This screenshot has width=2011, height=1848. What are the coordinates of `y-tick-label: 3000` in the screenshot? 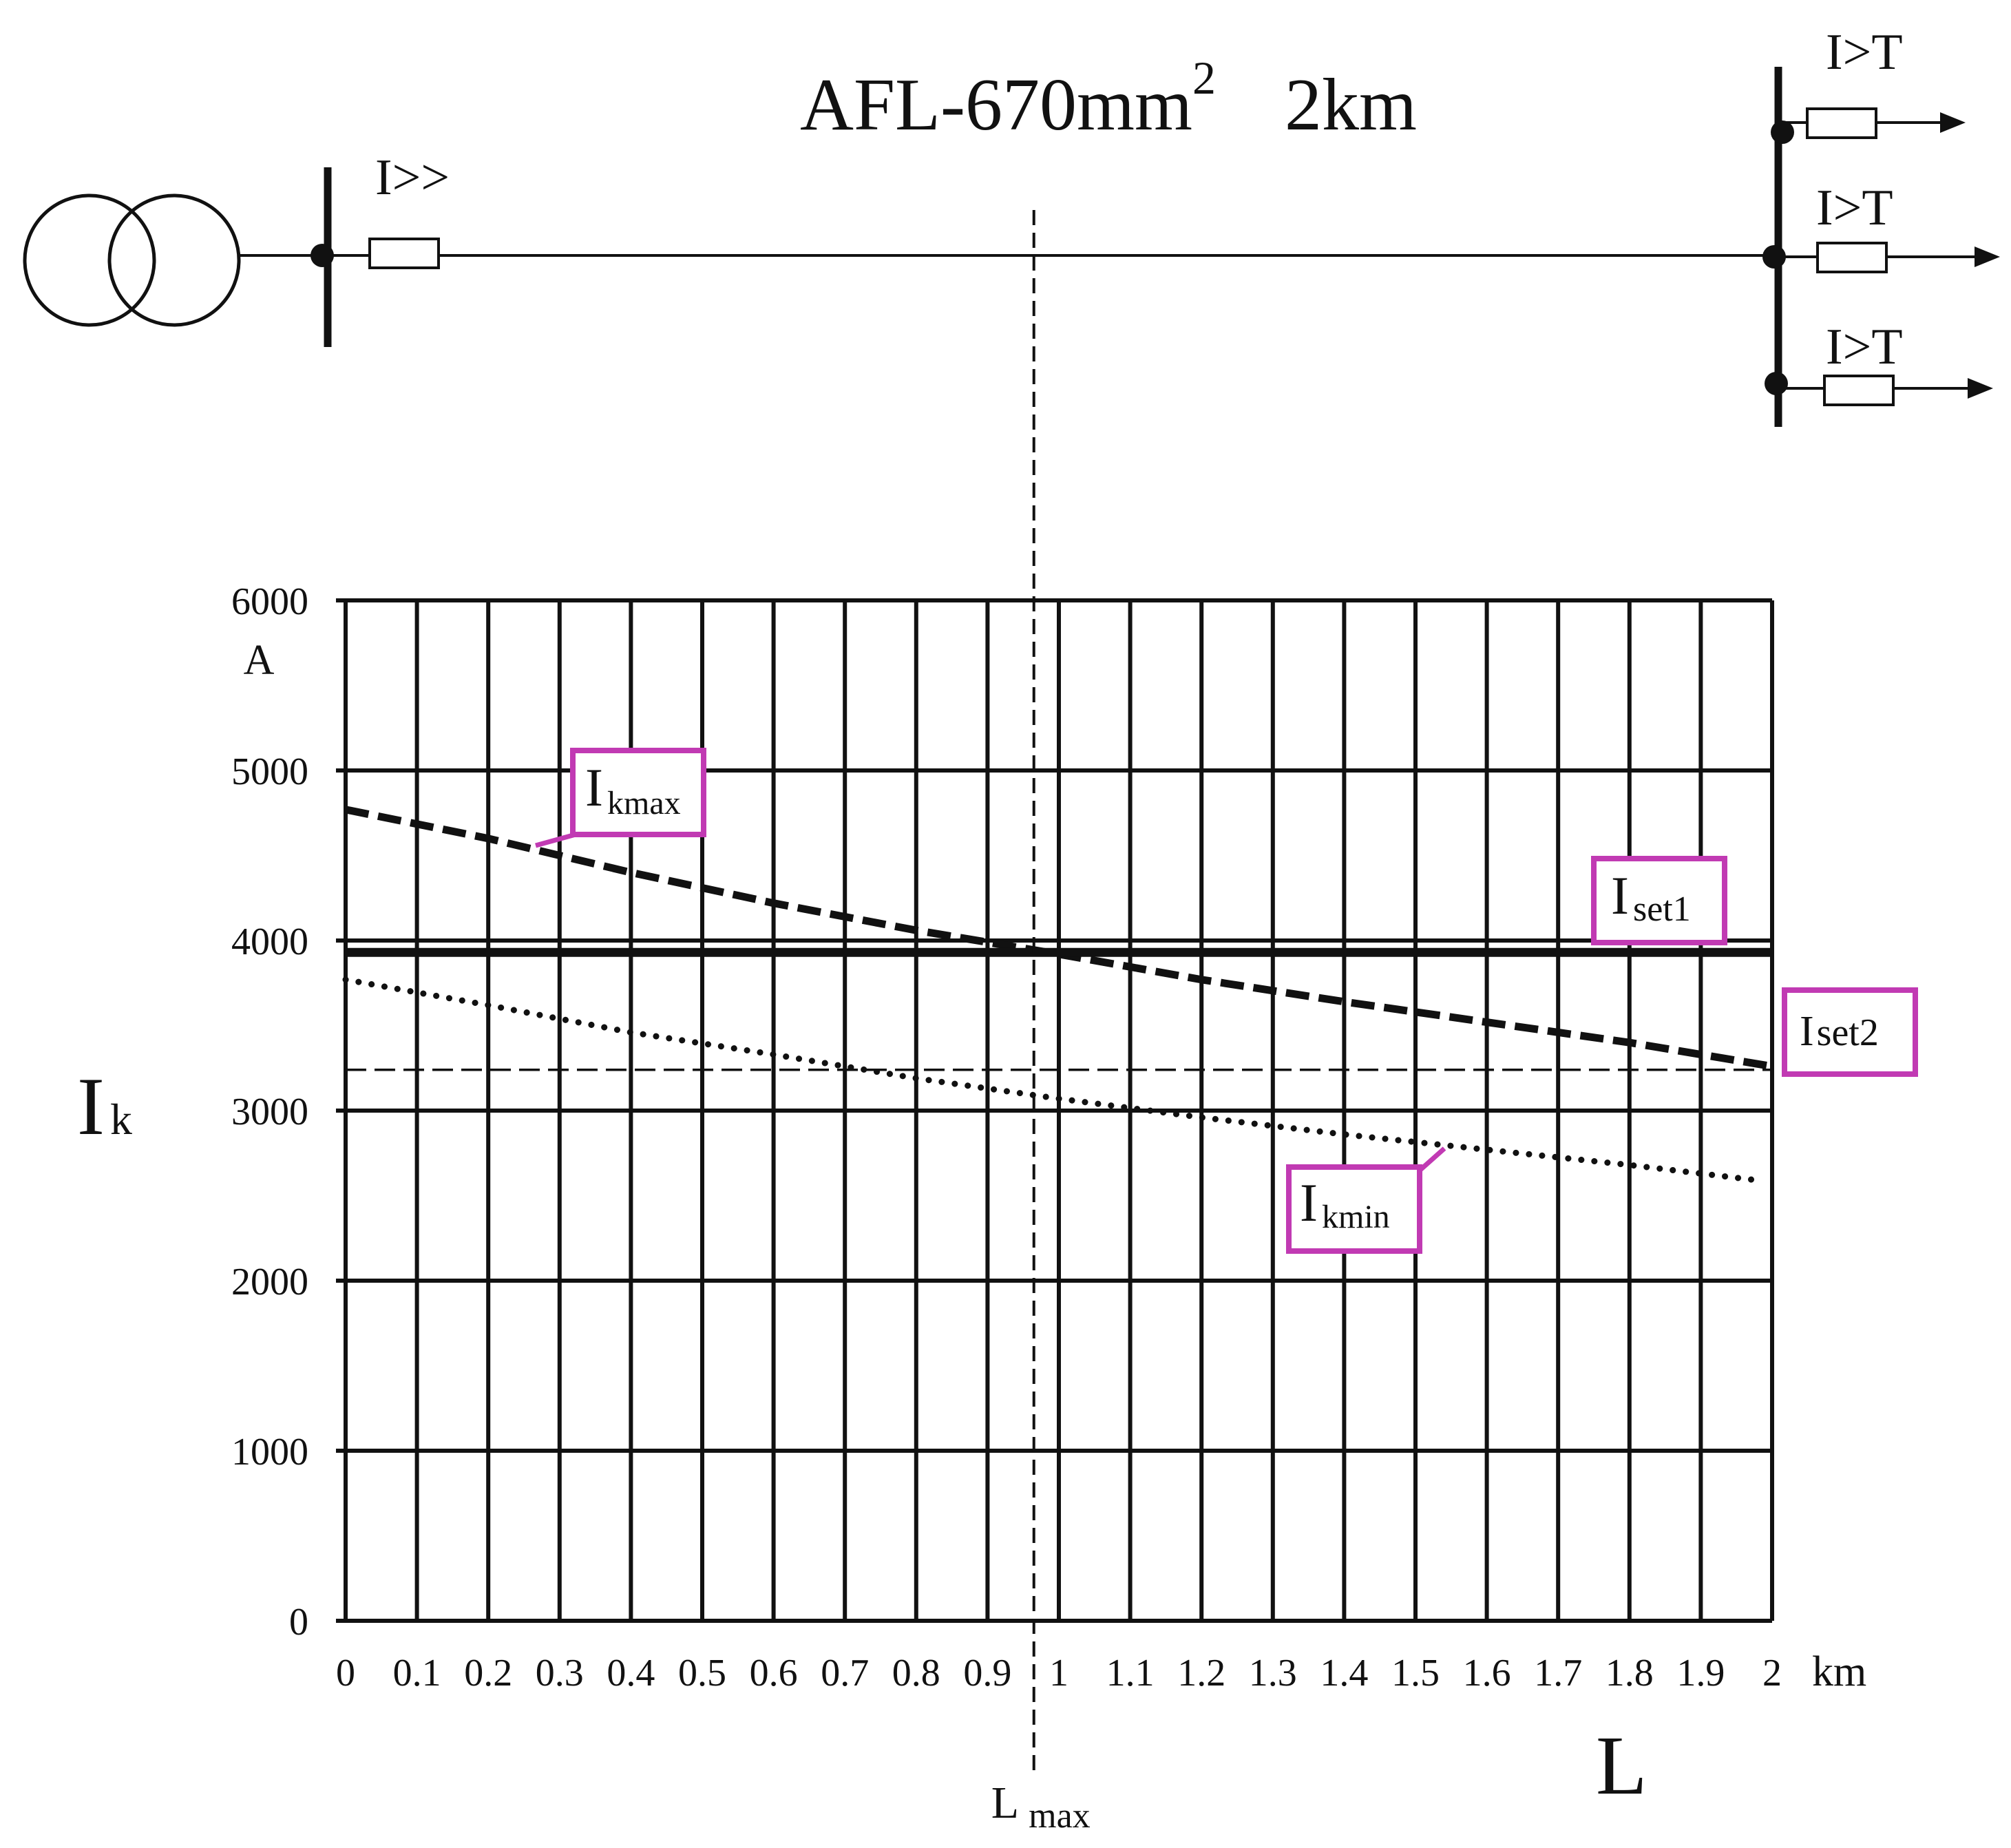 It's located at (269, 1112).